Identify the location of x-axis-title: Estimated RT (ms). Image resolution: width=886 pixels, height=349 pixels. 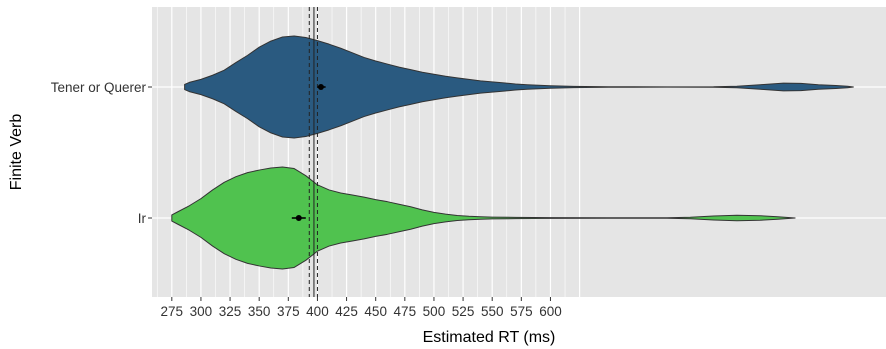
(489, 337).